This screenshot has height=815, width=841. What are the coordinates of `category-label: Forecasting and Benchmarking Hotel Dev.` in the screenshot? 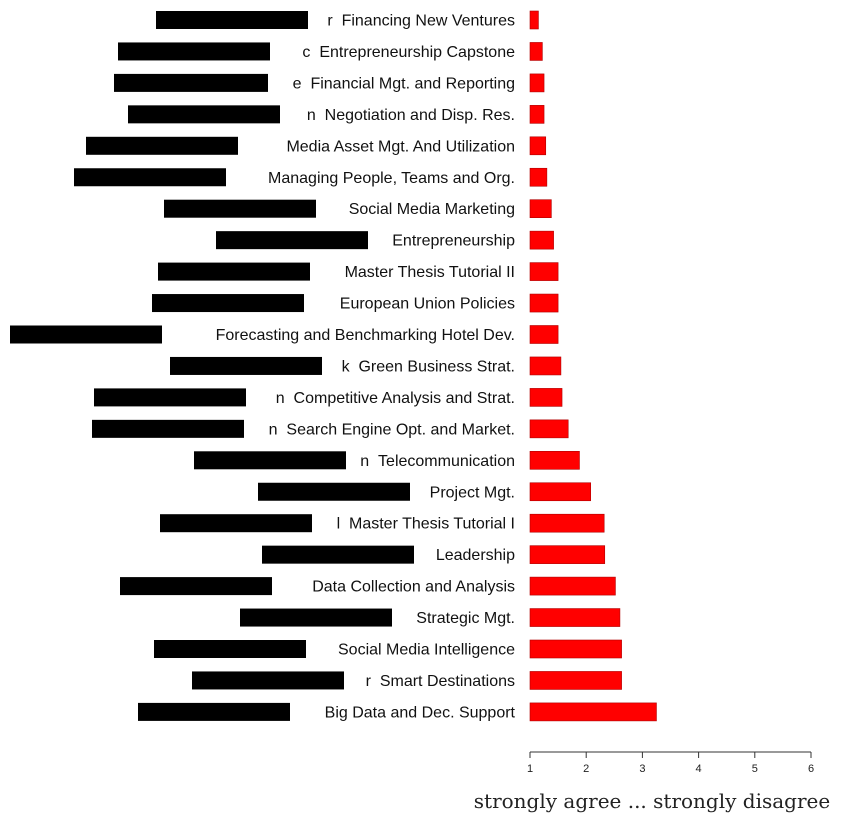 It's located at (365, 335).